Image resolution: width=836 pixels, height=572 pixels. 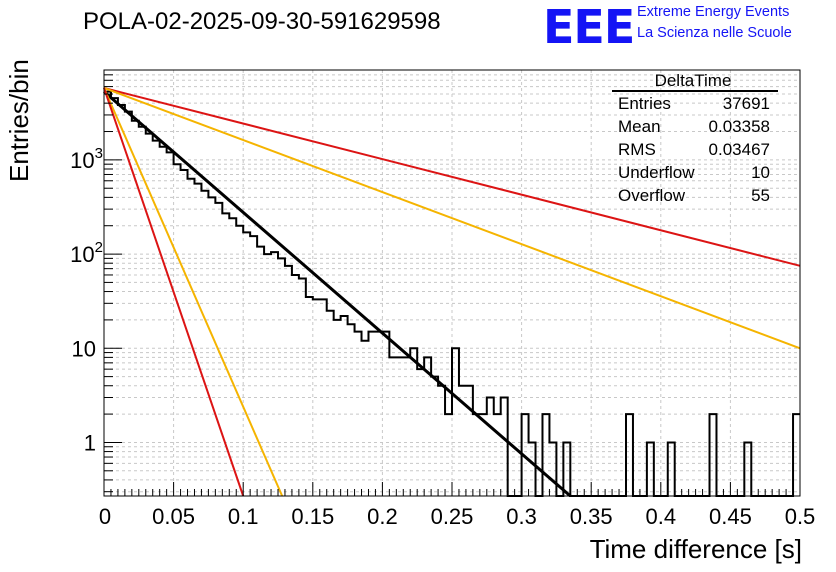 I want to click on stats-label: Underflow, so click(x=656, y=172).